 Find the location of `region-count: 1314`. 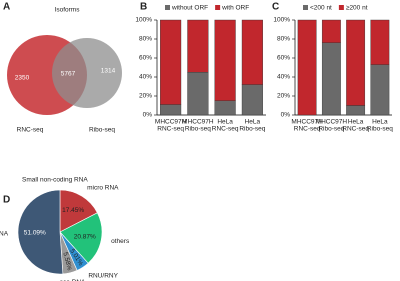

region-count: 1314 is located at coordinates (108, 71).